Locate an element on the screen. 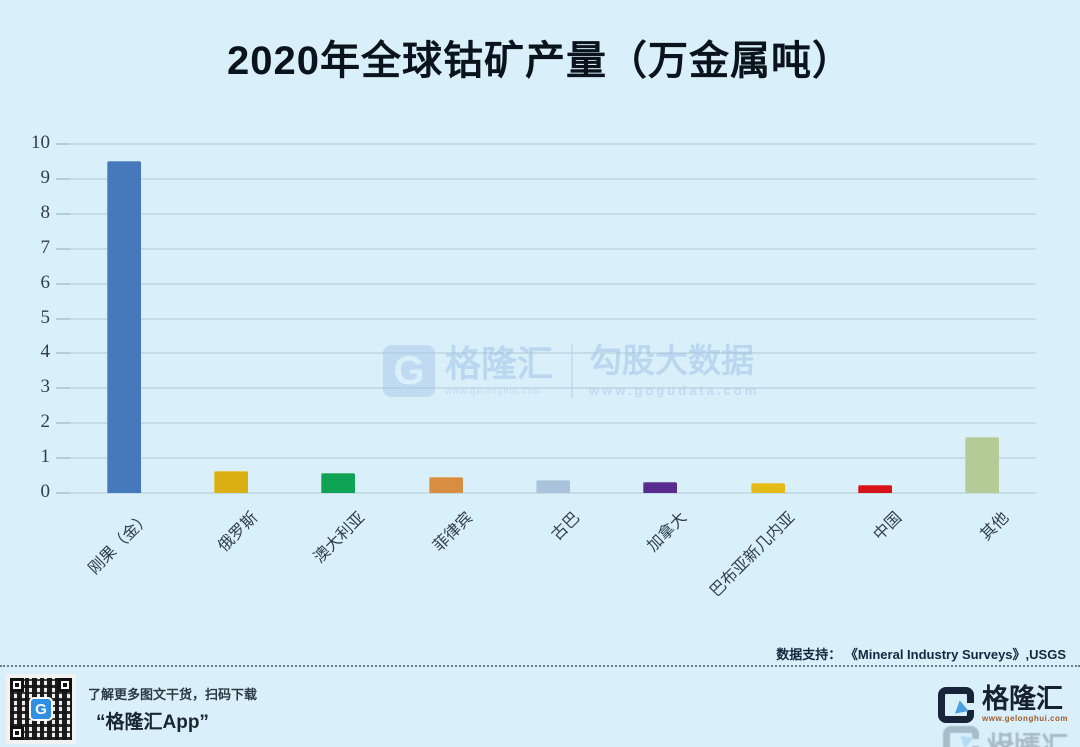  footer-logo-reflection-text: 格隆汇 is located at coordinates (1027, 738).